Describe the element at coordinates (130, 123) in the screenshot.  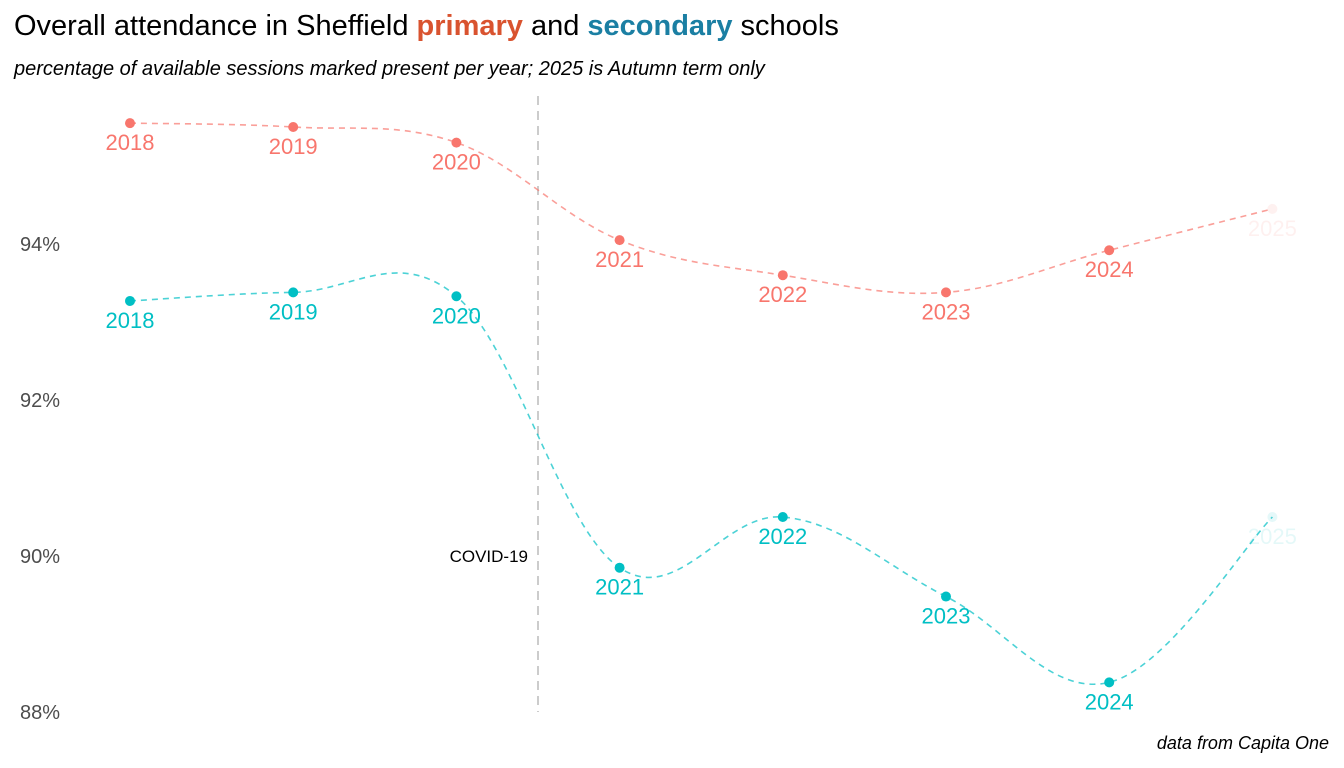
I see `primary-point-2018` at that location.